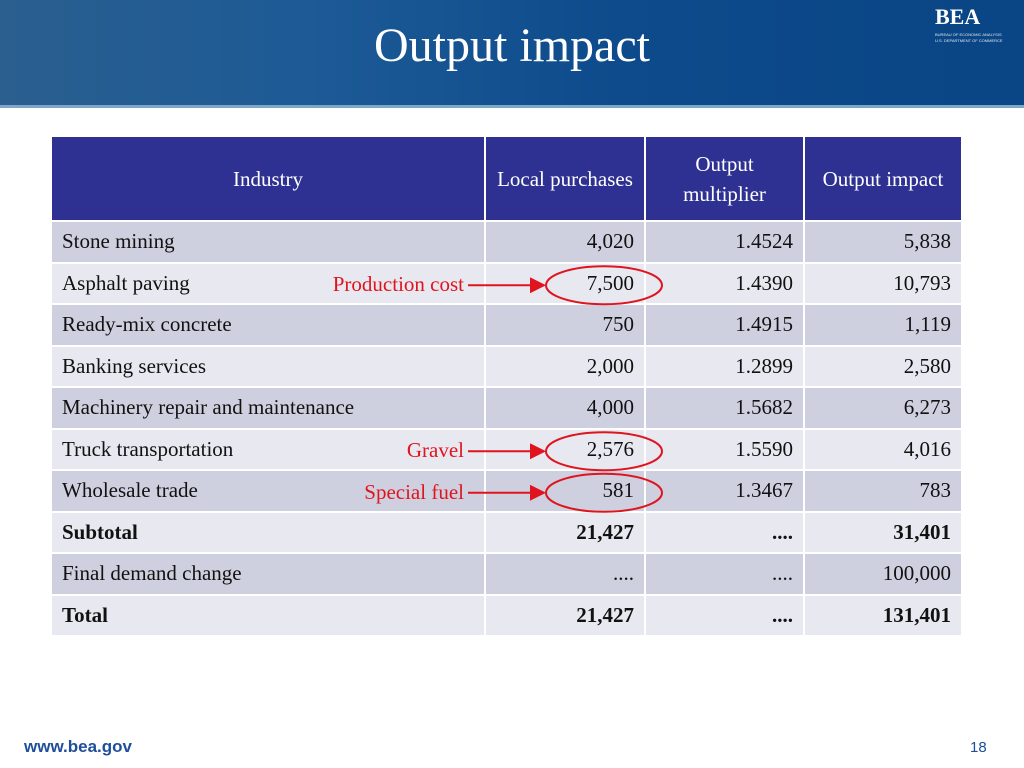  I want to click on column-header: Local purchases, so click(566, 179).